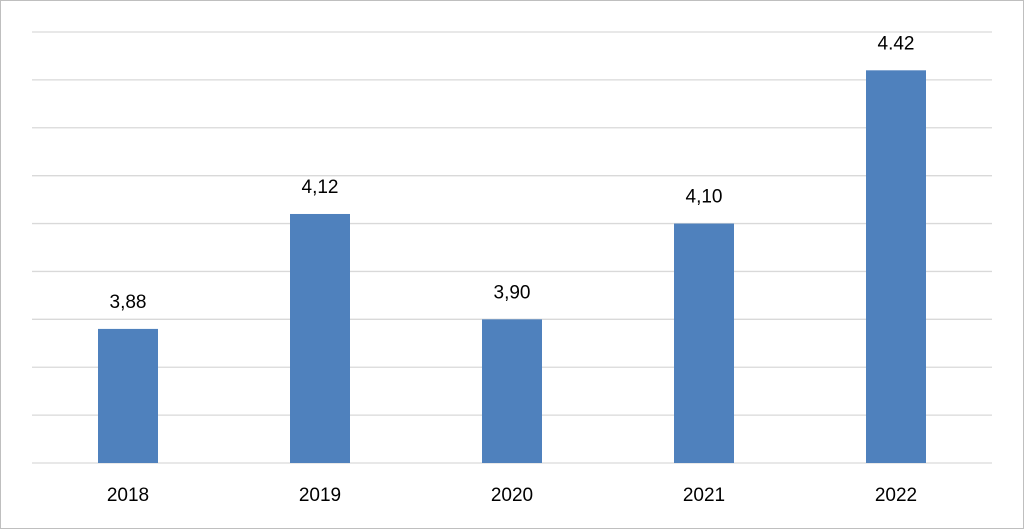 The width and height of the screenshot is (1024, 529). What do you see at coordinates (320, 187) in the screenshot?
I see `data-label: 4,12` at bounding box center [320, 187].